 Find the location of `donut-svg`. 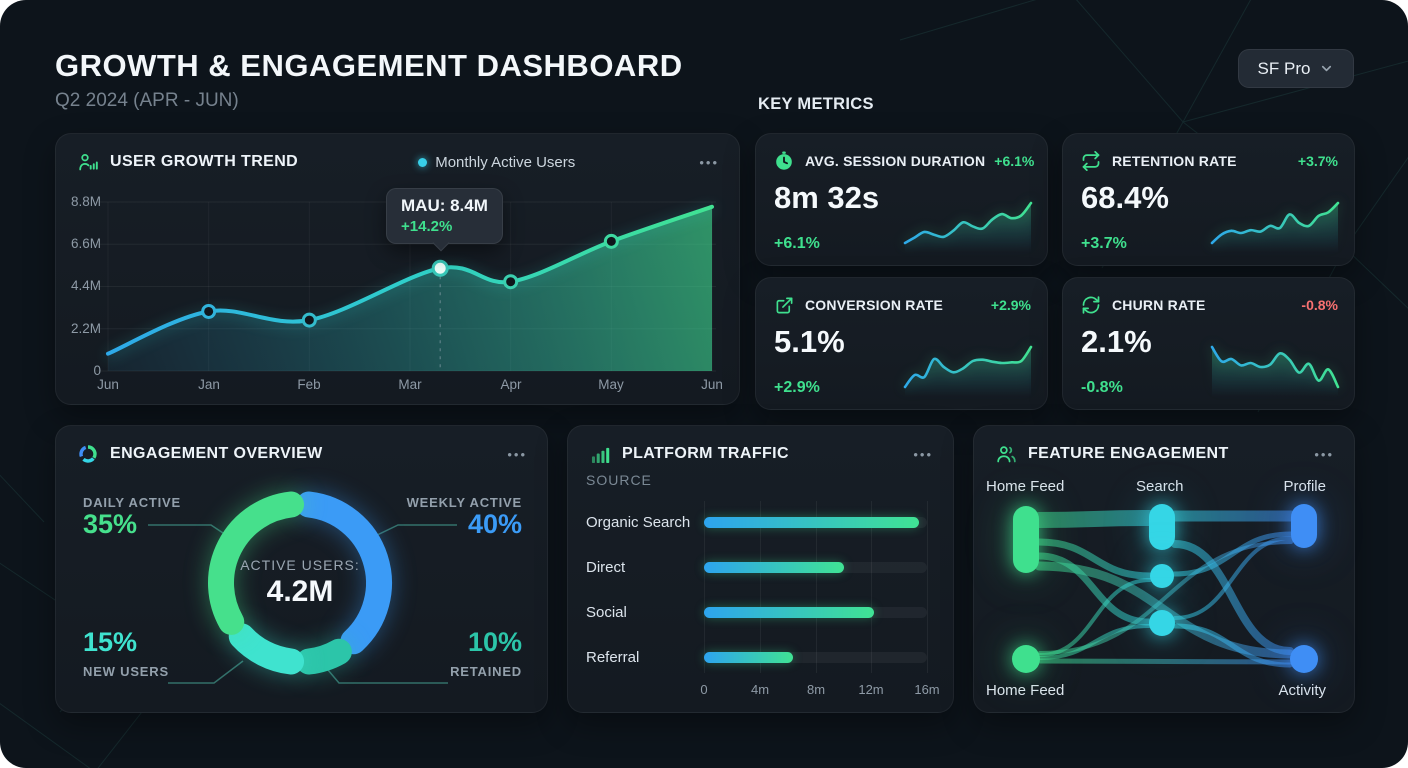

donut-svg is located at coordinates (300, 583).